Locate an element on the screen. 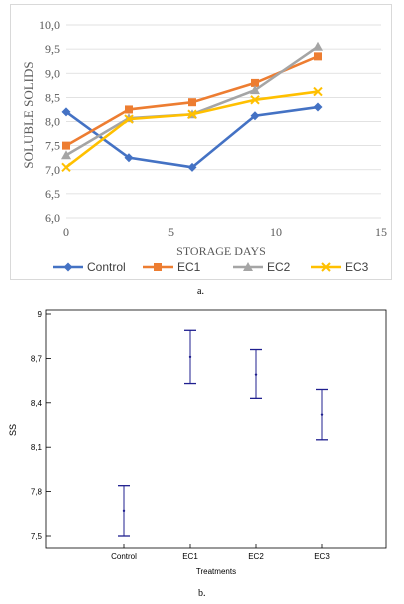  series-ec3 is located at coordinates (192, 129).